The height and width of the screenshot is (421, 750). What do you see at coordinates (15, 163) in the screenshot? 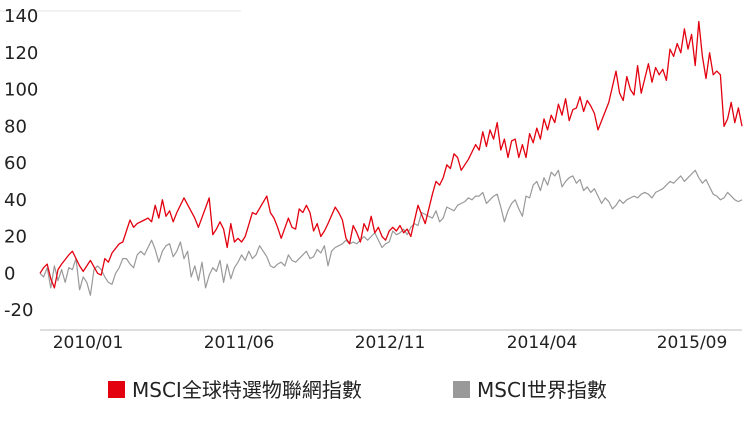
I see `y-tick-label: 60` at bounding box center [15, 163].